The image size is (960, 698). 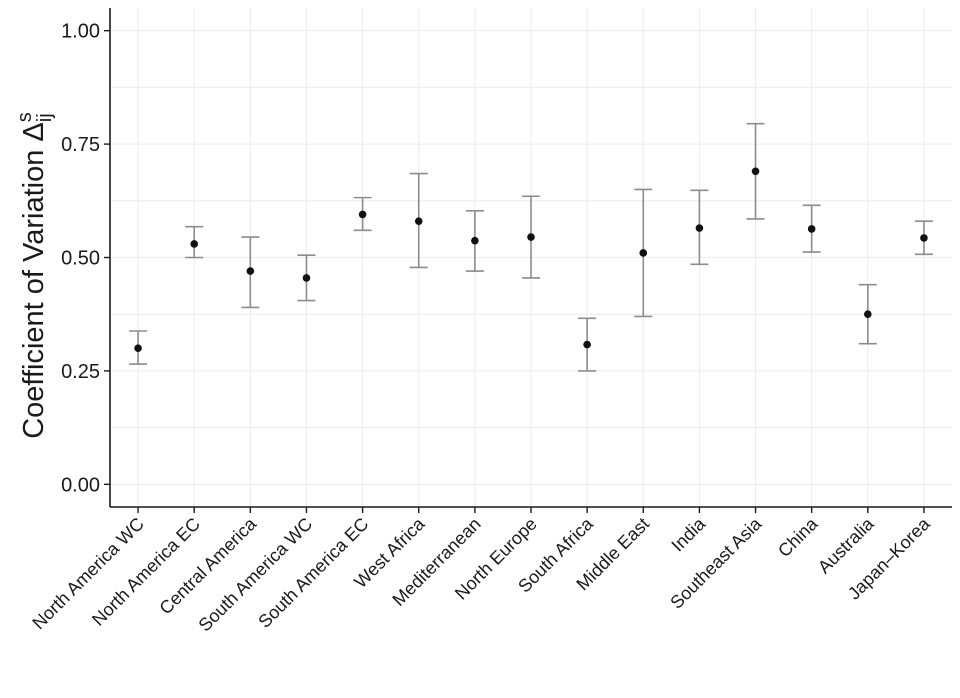 What do you see at coordinates (80, 259) in the screenshot?
I see `y-tick-label: 0.50` at bounding box center [80, 259].